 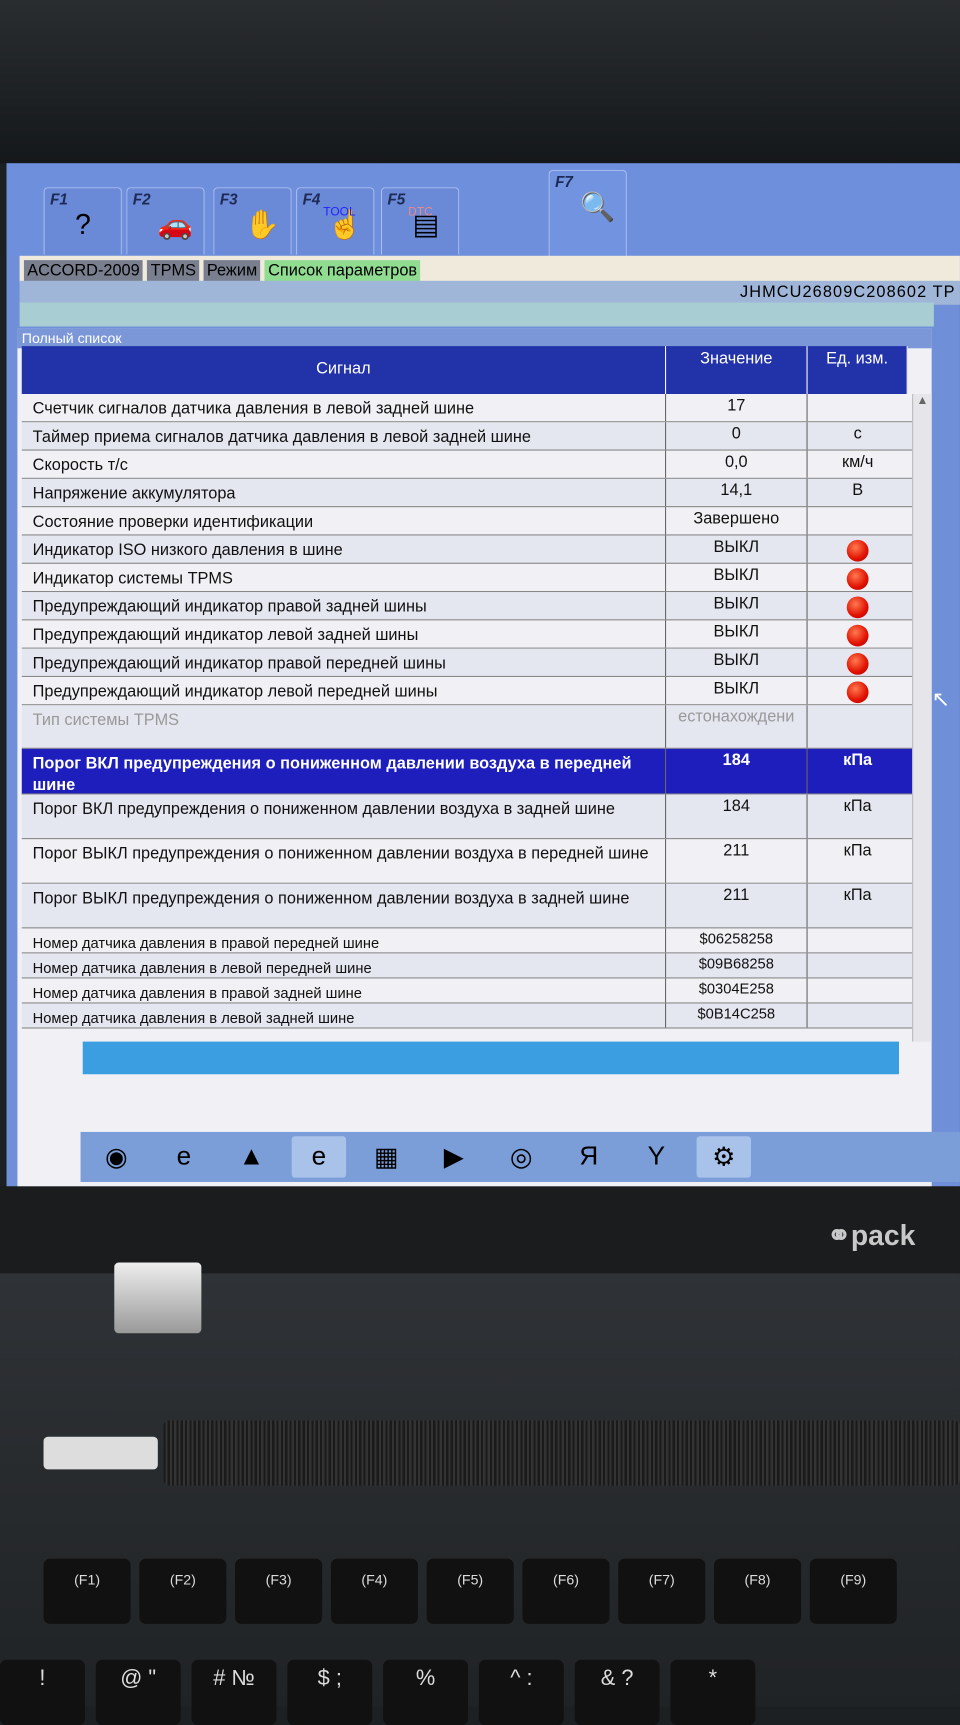 What do you see at coordinates (857, 895) in the screenshot?
I see `unit-text: кПа` at bounding box center [857, 895].